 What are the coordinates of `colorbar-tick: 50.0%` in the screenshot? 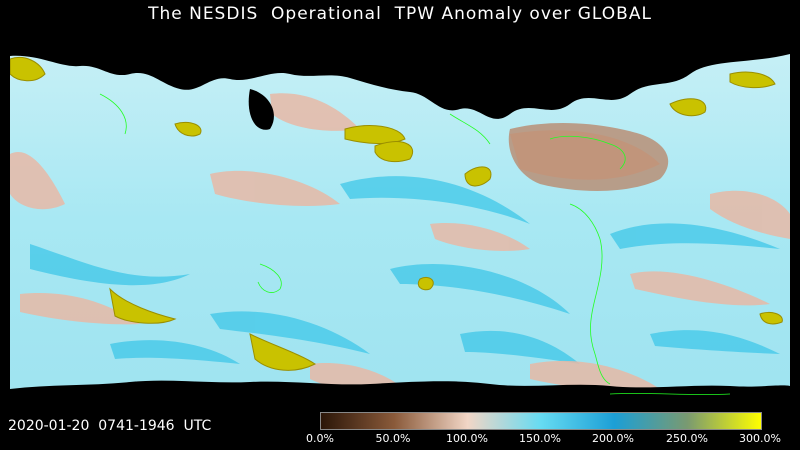 It's located at (393, 438).